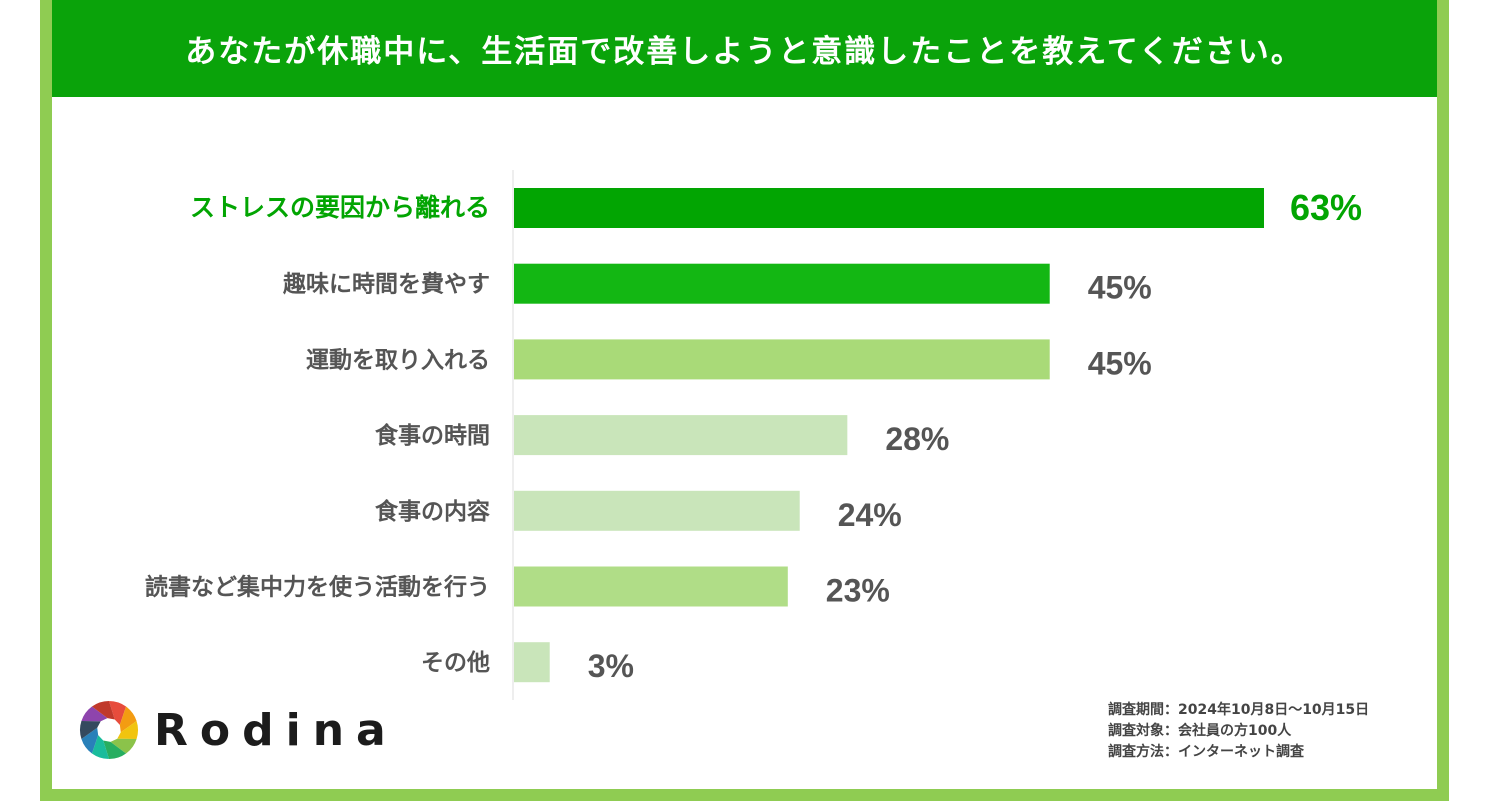 This screenshot has width=1489, height=801. I want to click on survey-period: 調査期間：2024年10月8日～10月15日, so click(1239, 710).